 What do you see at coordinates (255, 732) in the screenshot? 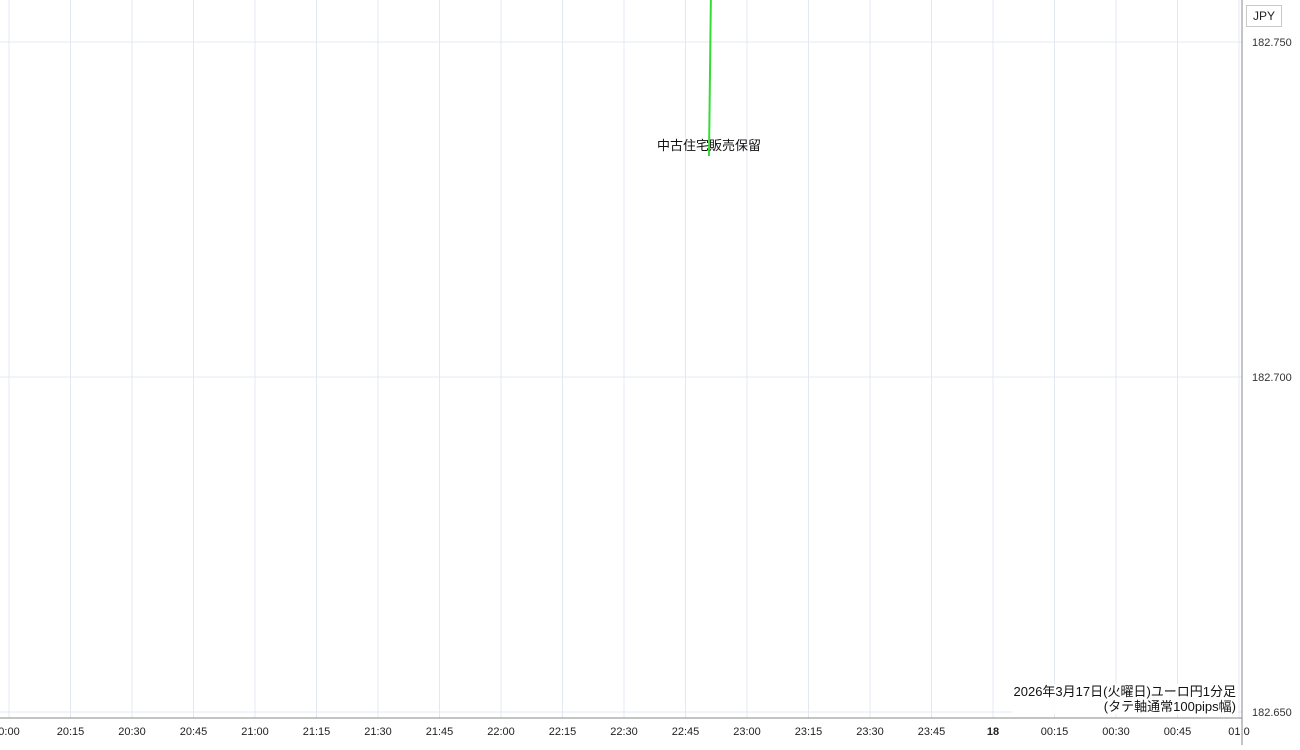
I see `x-tick-label: 21:00` at bounding box center [255, 732].